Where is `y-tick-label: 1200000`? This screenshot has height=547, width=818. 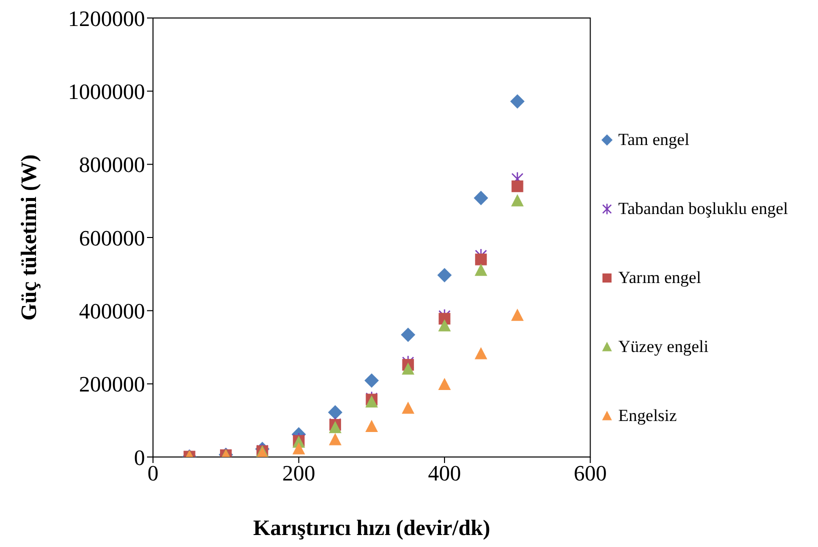
y-tick-label: 1200000 is located at coordinates (106, 18).